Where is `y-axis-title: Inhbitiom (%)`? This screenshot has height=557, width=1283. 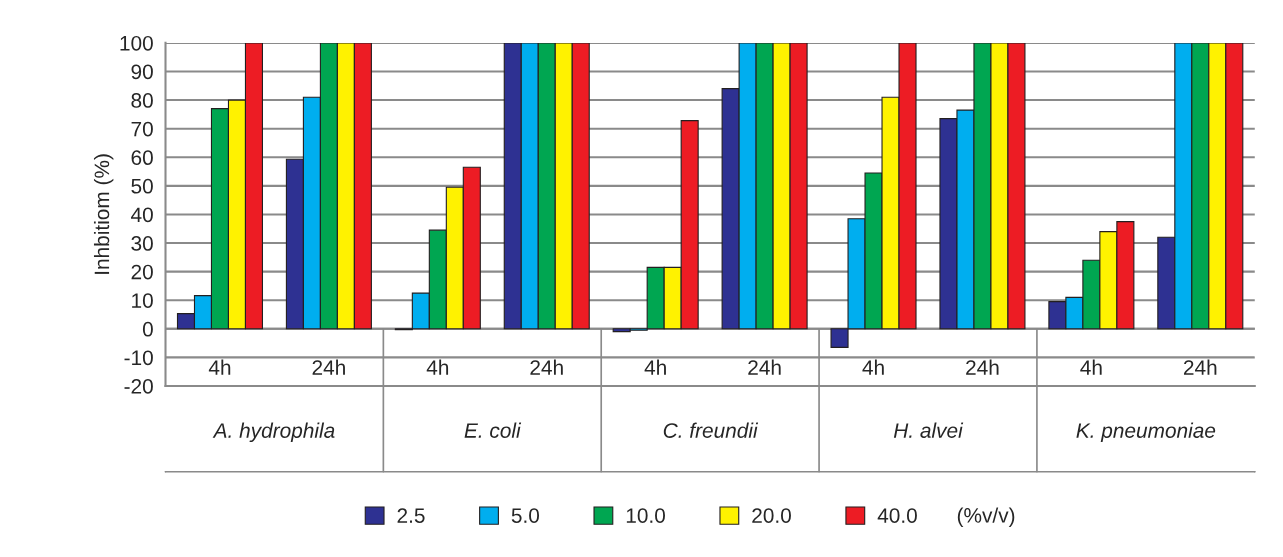 y-axis-title: Inhbitiom (%) is located at coordinates (103, 214).